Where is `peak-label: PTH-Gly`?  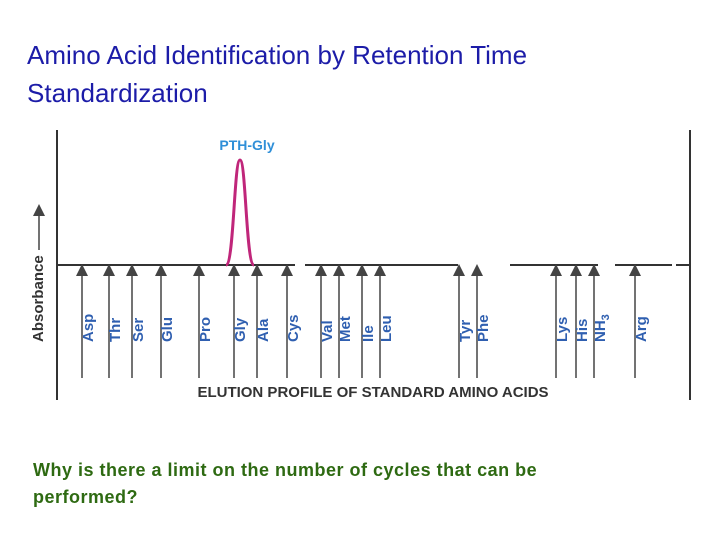
peak-label: PTH-Gly is located at coordinates (246, 145).